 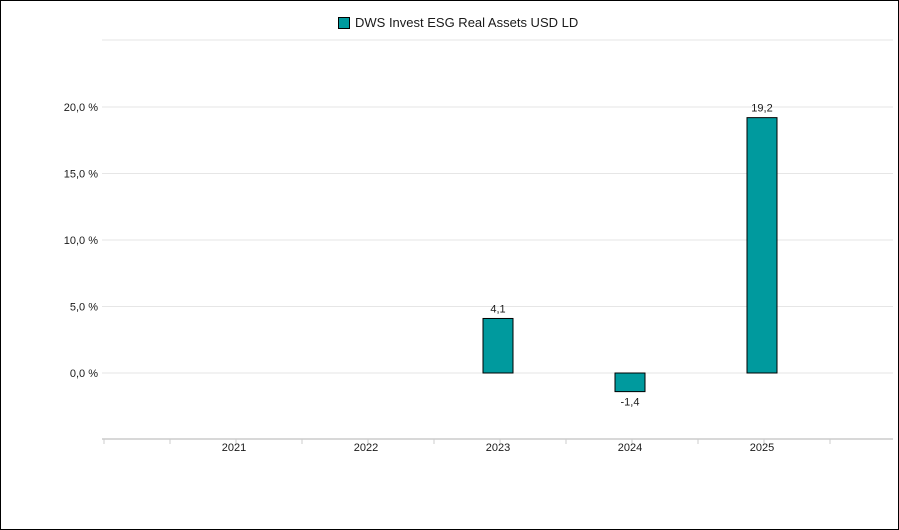 I want to click on x-tick-label: 2023, so click(x=498, y=448).